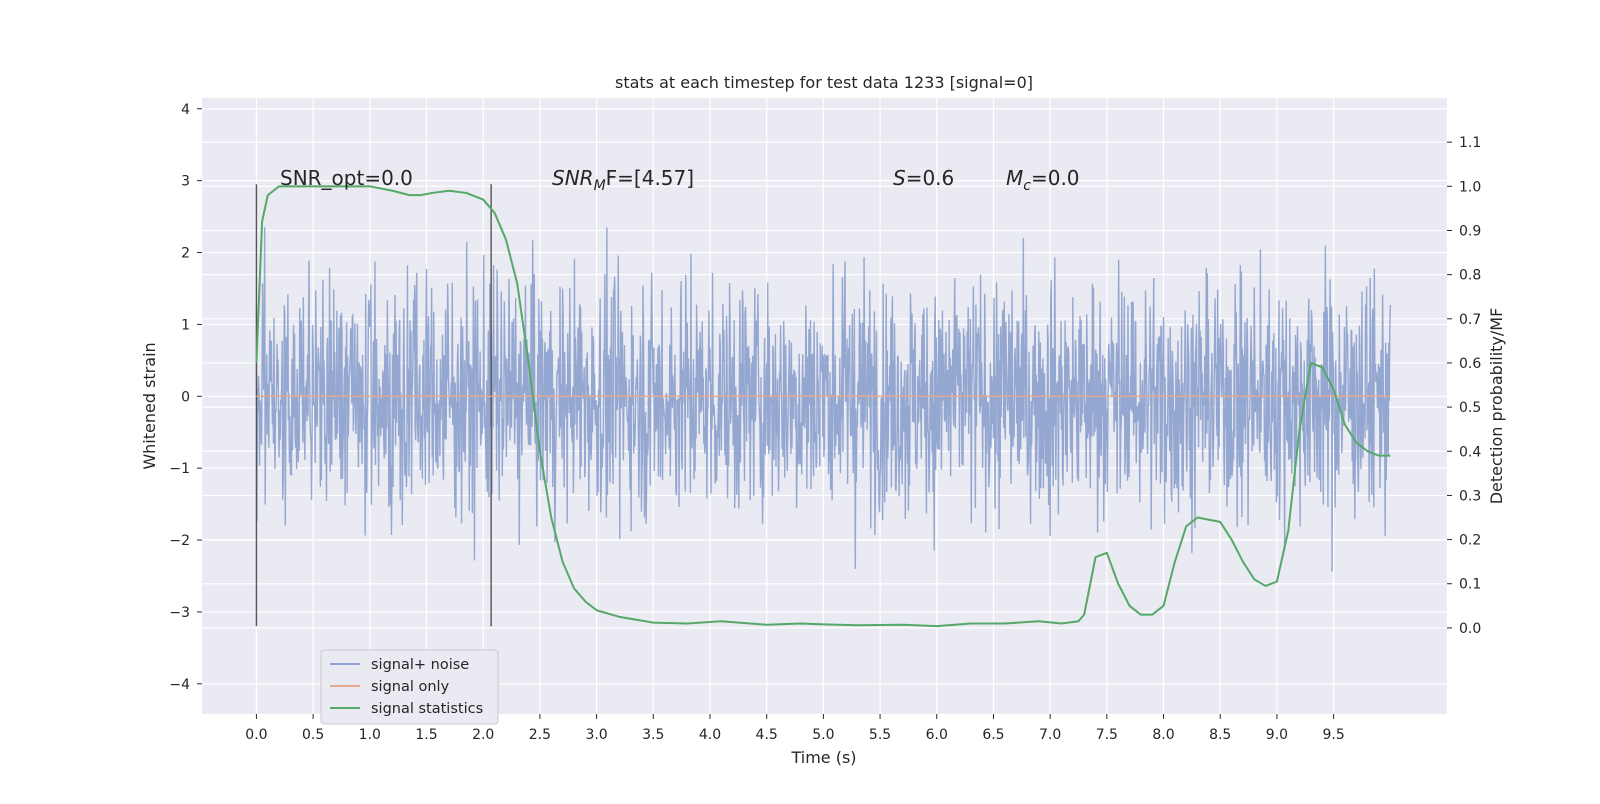  I want to click on y-tick-label-right: 0.3, so click(1470, 496).